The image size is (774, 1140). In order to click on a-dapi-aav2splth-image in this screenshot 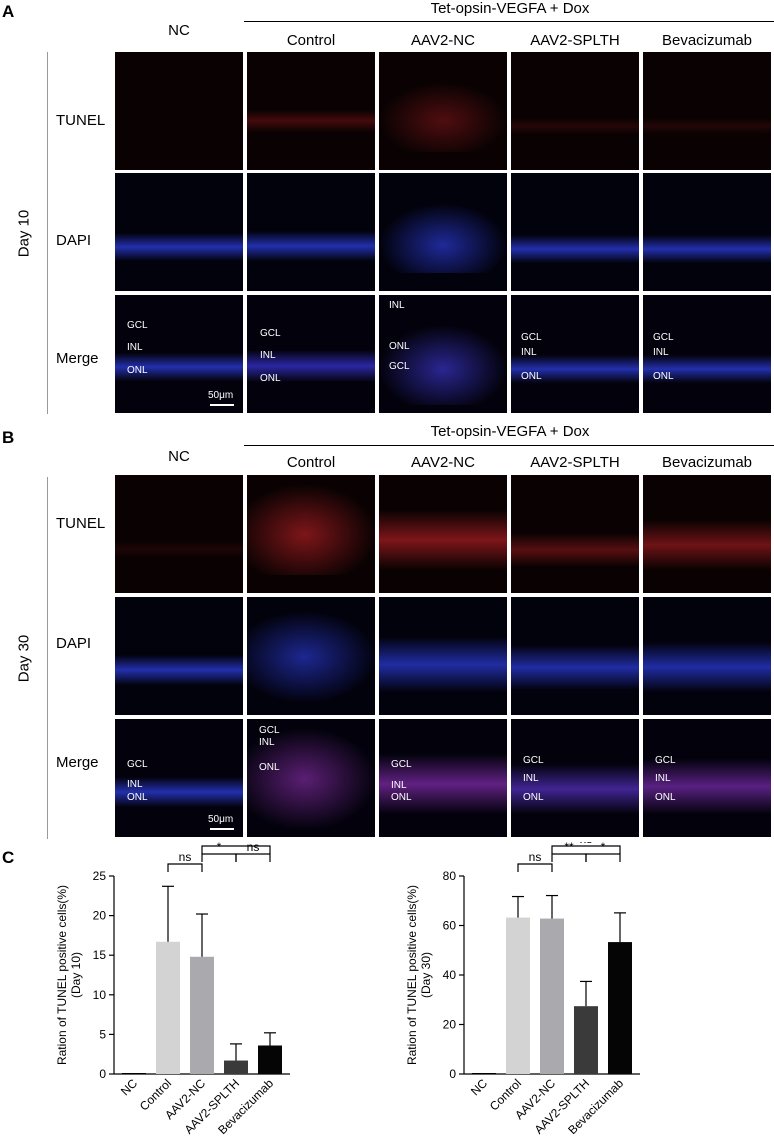, I will do `click(575, 232)`.